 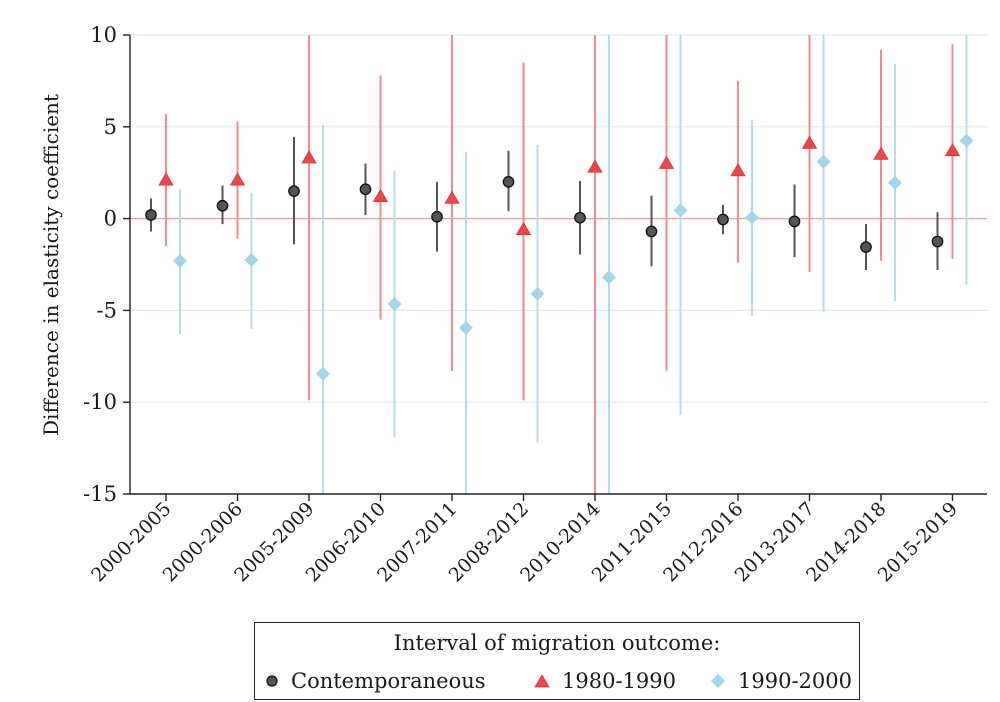 What do you see at coordinates (557, 643) in the screenshot?
I see `legend-title: Interval of migration outcome:` at bounding box center [557, 643].